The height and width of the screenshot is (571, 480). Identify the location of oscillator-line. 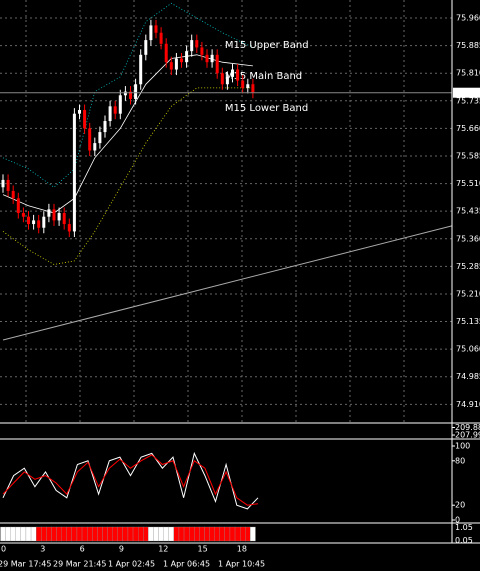
(130, 480).